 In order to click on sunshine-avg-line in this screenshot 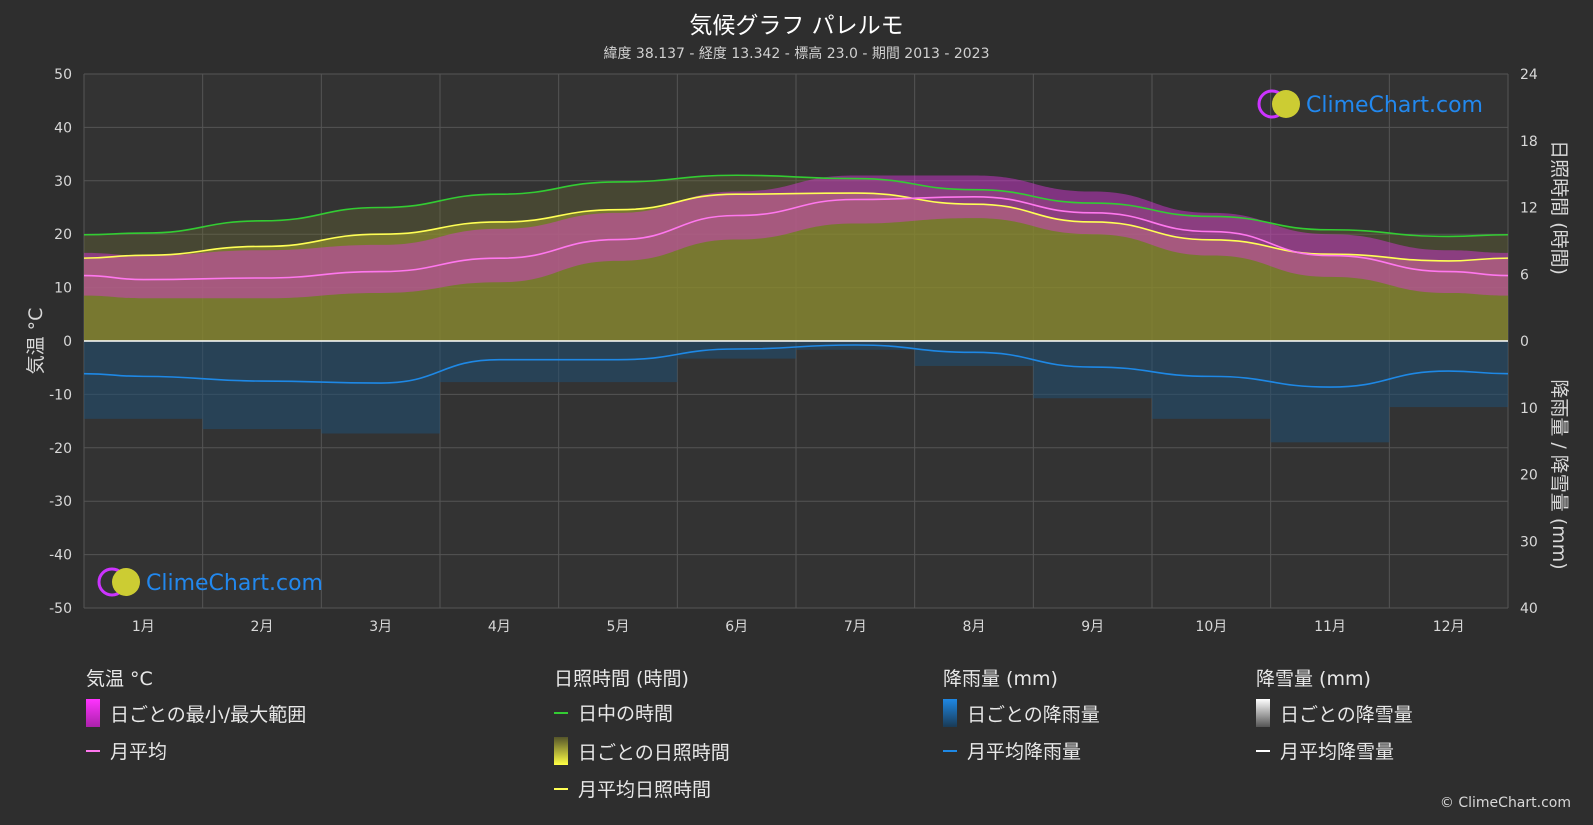, I will do `click(796, 227)`.